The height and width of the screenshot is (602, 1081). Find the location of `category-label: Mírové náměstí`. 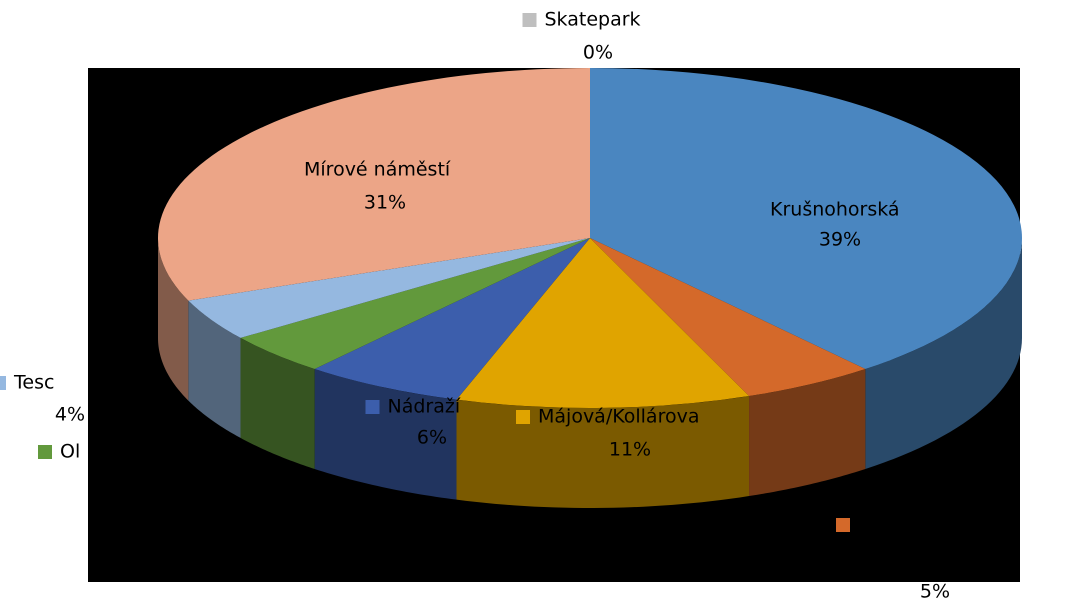

category-label: Mírové náměstí is located at coordinates (377, 170).